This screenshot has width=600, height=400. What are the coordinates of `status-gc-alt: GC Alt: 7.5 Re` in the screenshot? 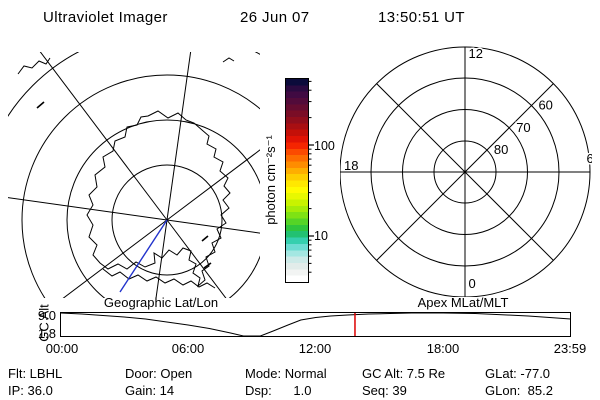 It's located at (404, 373).